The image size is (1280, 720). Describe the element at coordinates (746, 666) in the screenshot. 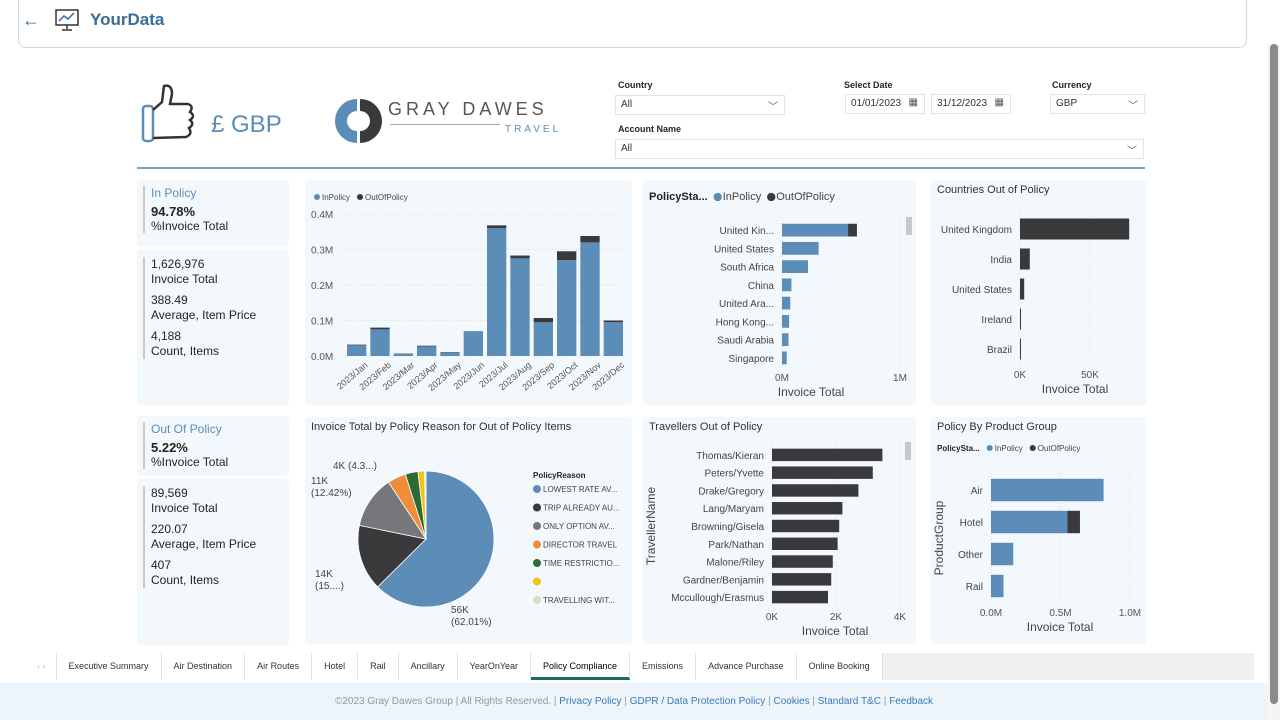

I see `tab-advance-purchase: Advance Purchase` at that location.